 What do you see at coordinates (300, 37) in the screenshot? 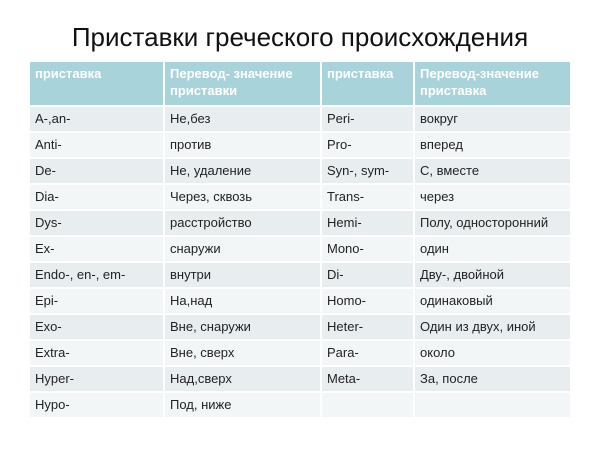
I see `page-title: Приставки греческого происхождения` at bounding box center [300, 37].